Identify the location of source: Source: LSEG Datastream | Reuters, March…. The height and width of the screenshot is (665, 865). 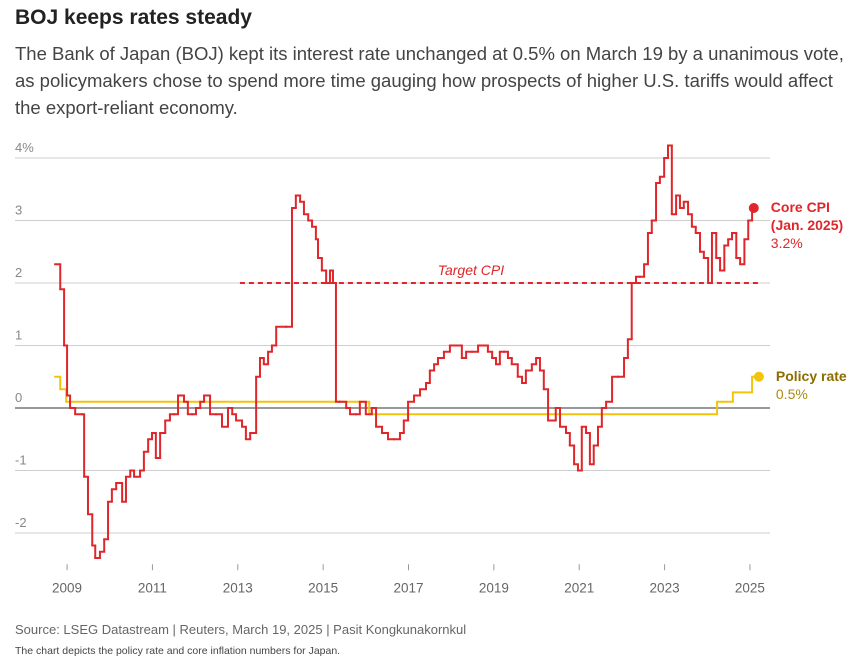
(241, 629).